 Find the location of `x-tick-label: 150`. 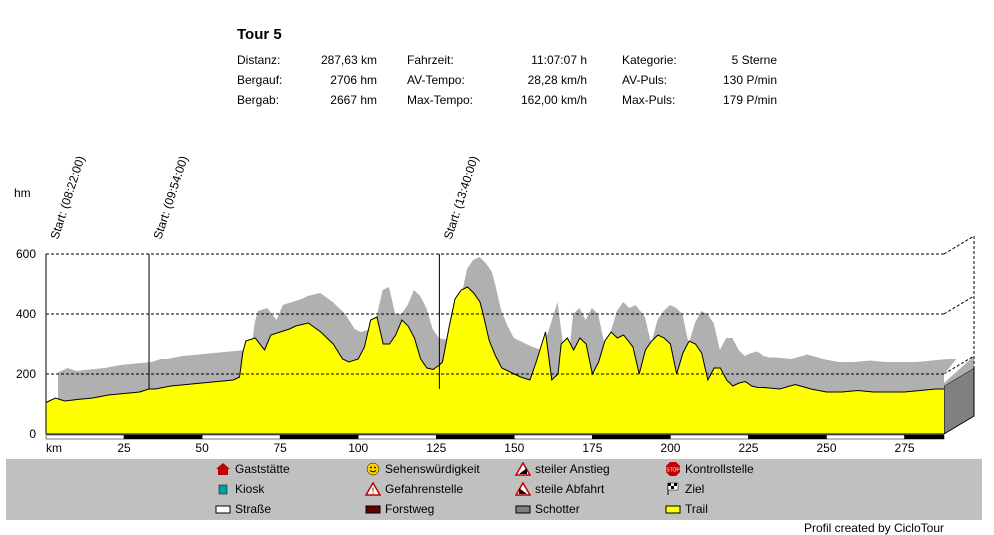

x-tick-label: 150 is located at coordinates (514, 448).